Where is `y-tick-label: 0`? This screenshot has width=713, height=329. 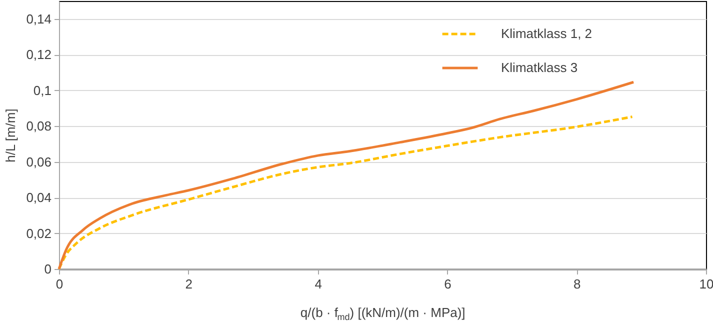
y-tick-label: 0 is located at coordinates (48, 269).